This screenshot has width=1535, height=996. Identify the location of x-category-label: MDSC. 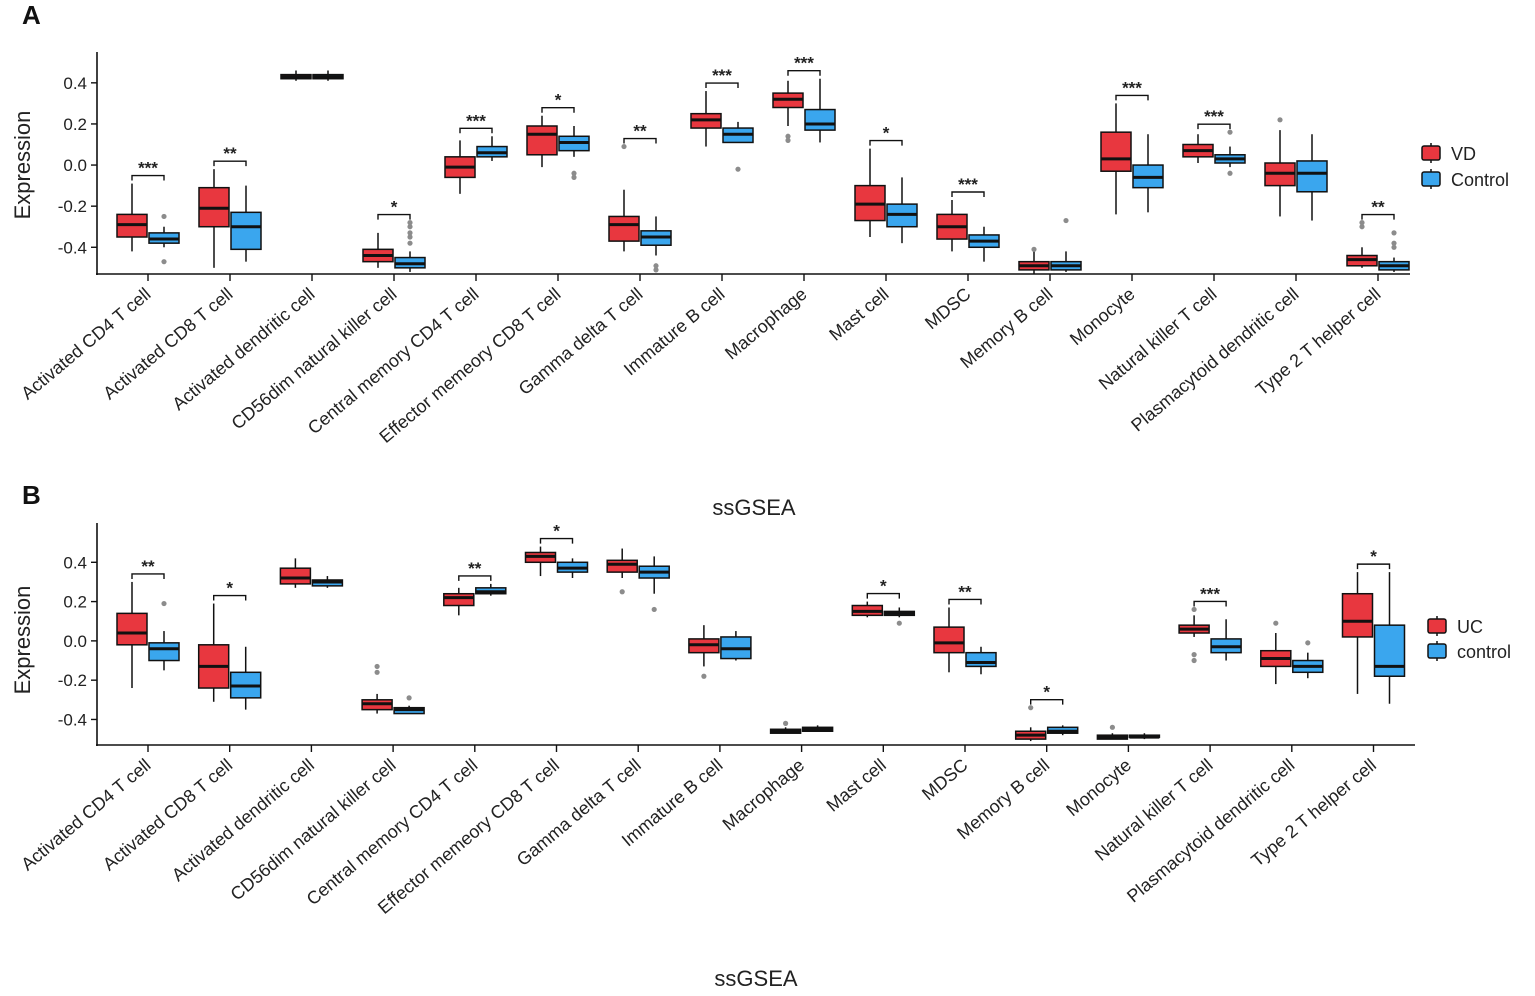
(947, 308).